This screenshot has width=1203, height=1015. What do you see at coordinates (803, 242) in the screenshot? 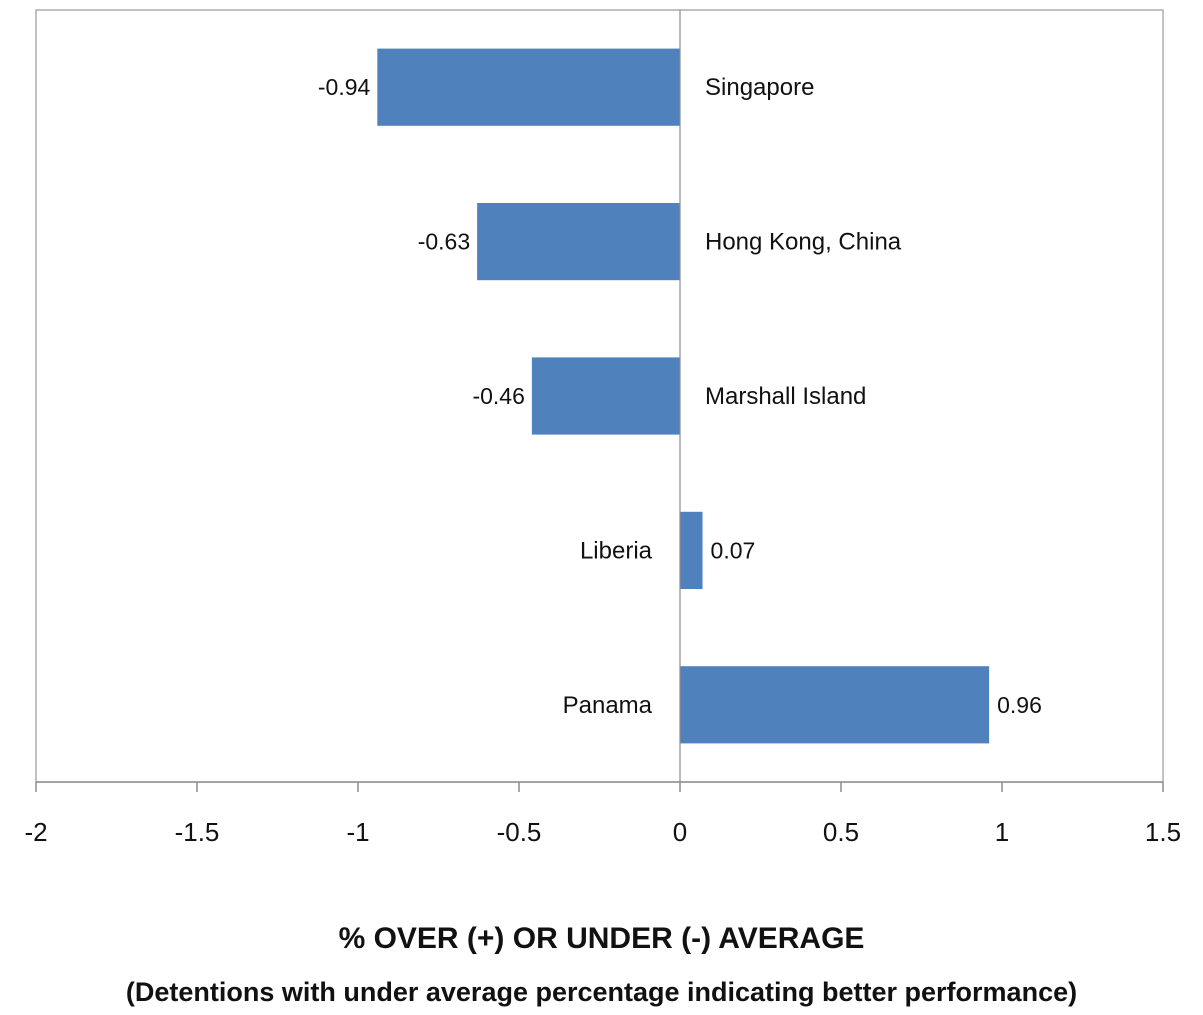
I see `category-label-1: Hong Kong, China` at bounding box center [803, 242].